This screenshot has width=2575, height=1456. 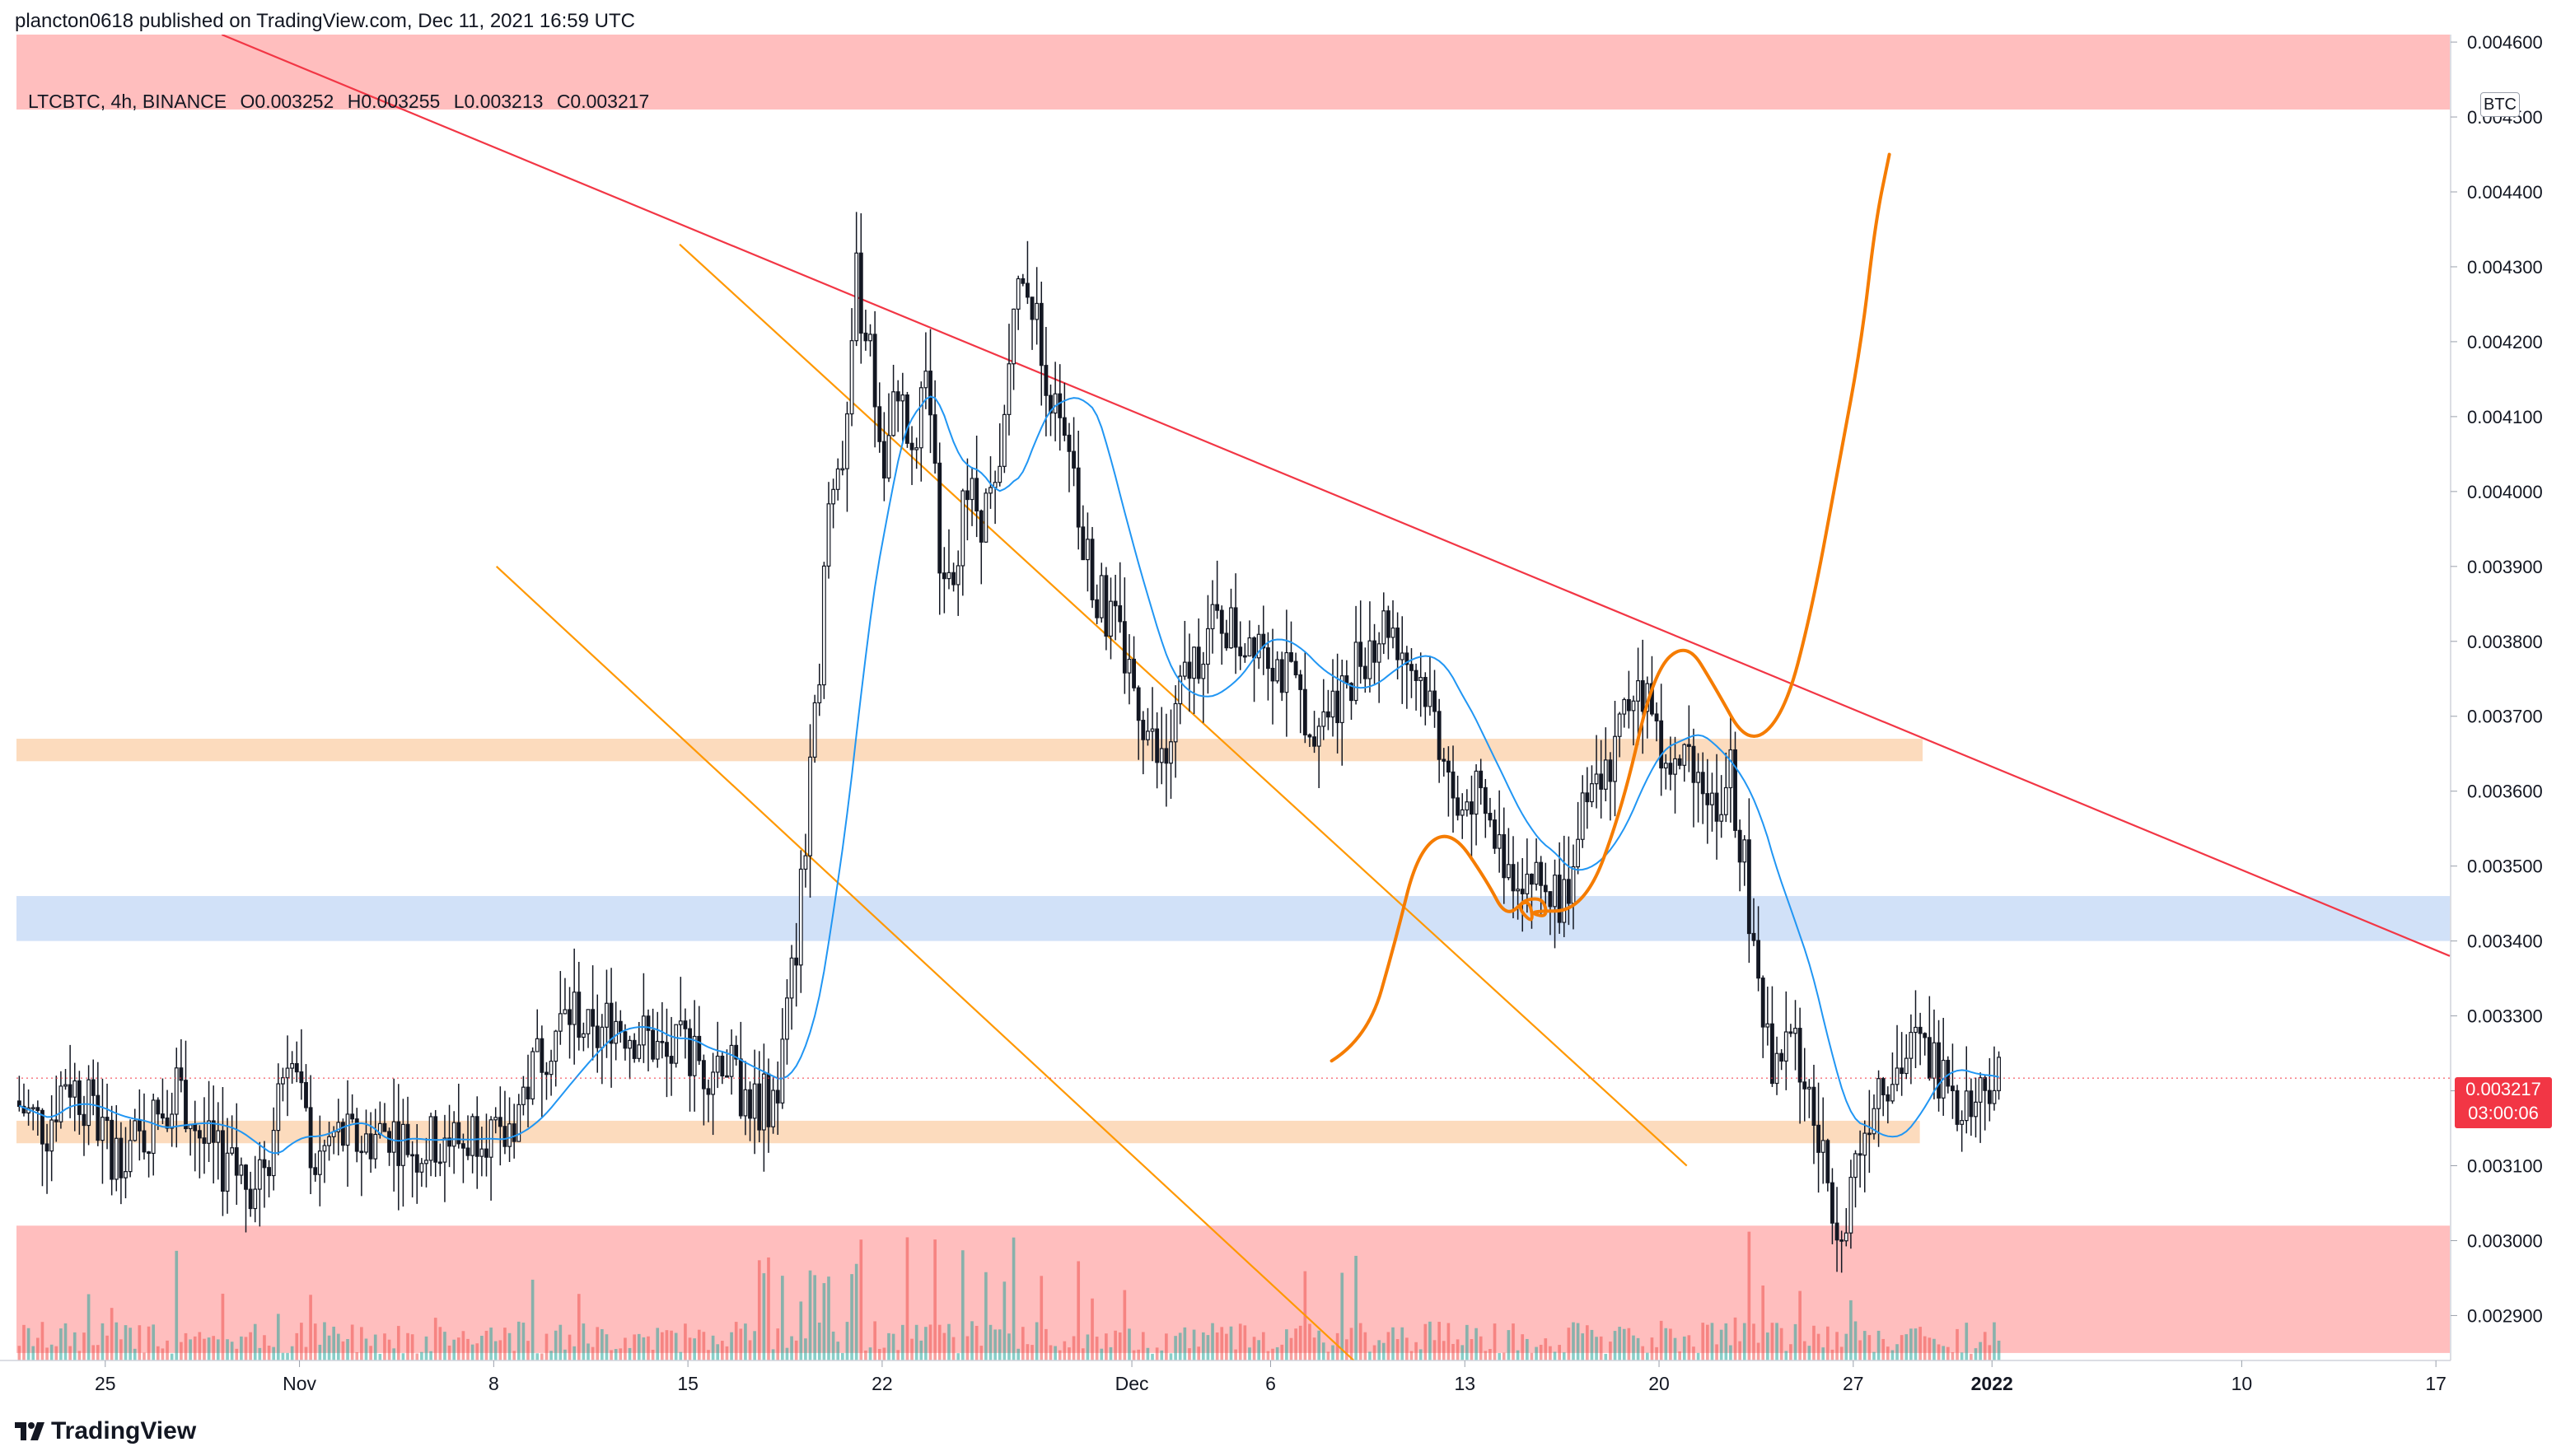 I want to click on currency-tag: BTC, so click(x=2500, y=104).